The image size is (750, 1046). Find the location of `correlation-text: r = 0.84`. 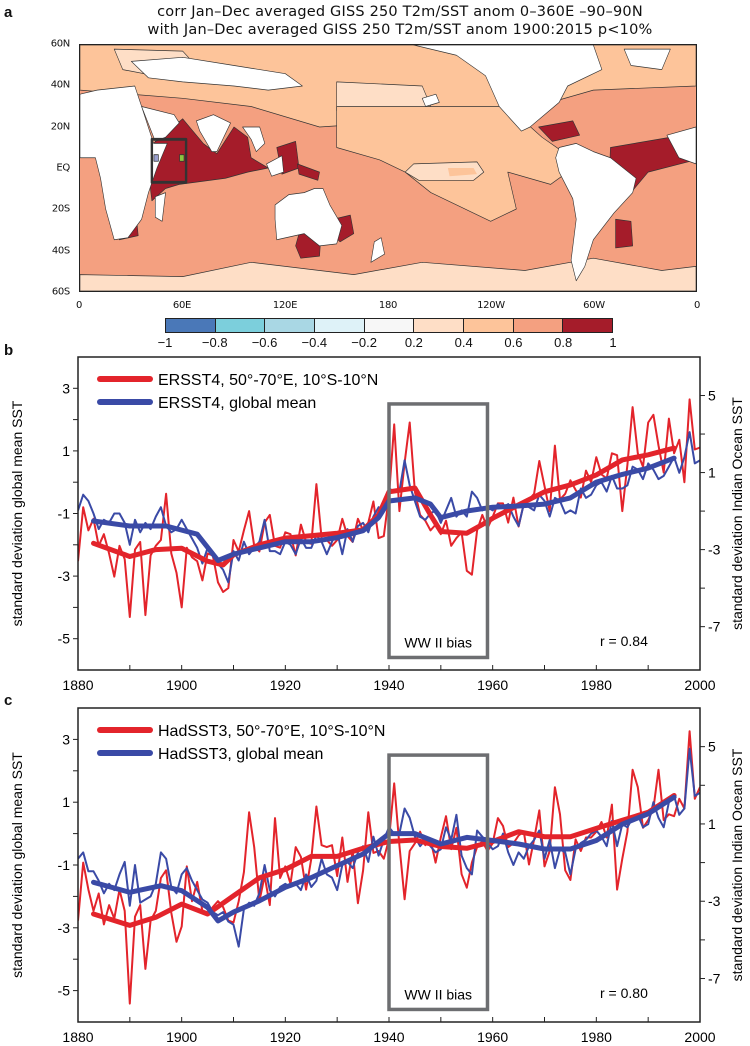

correlation-text: r = 0.84 is located at coordinates (624, 641).